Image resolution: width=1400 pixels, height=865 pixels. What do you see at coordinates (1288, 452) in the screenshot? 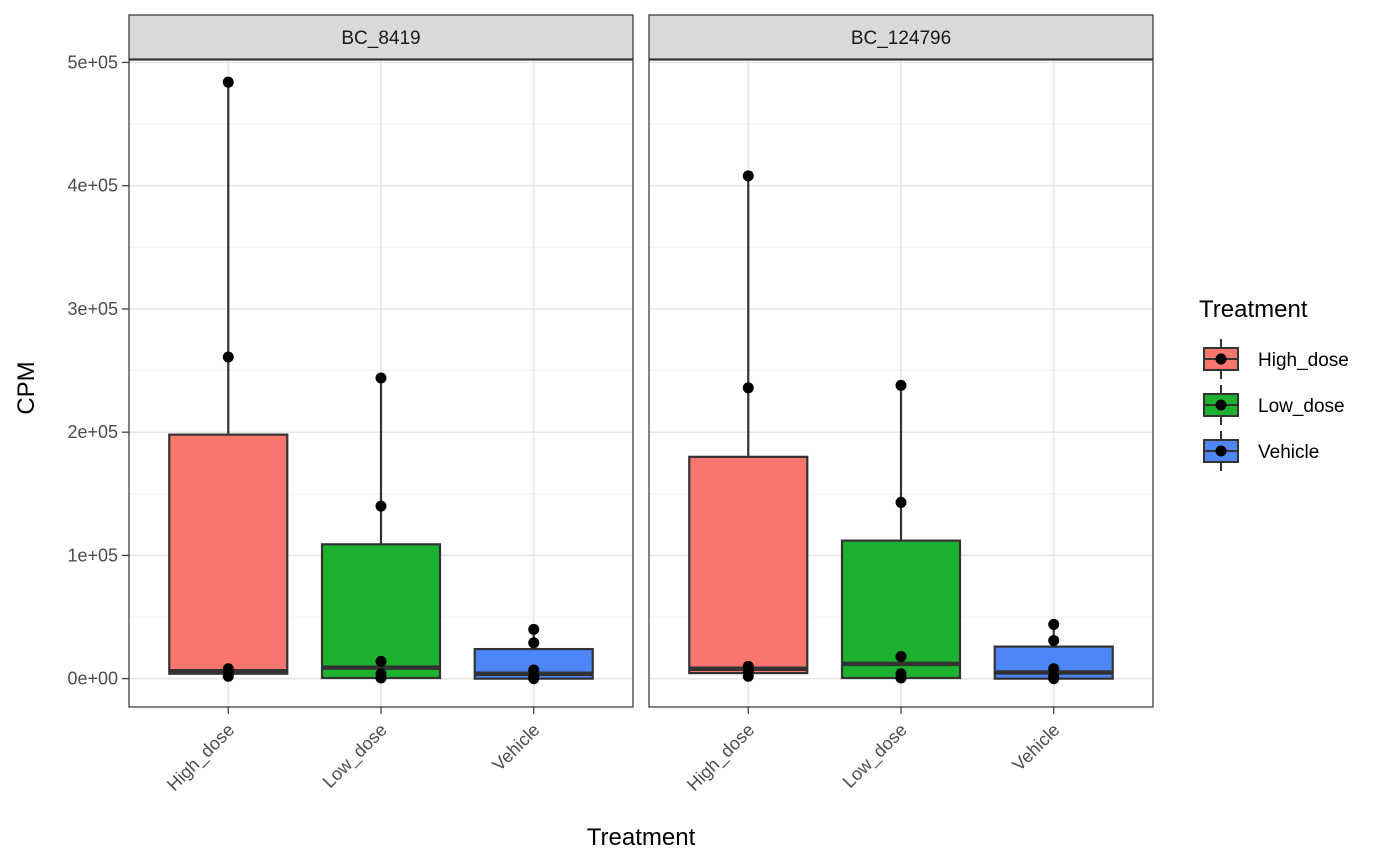
I see `legend-label: Vehicle` at bounding box center [1288, 452].